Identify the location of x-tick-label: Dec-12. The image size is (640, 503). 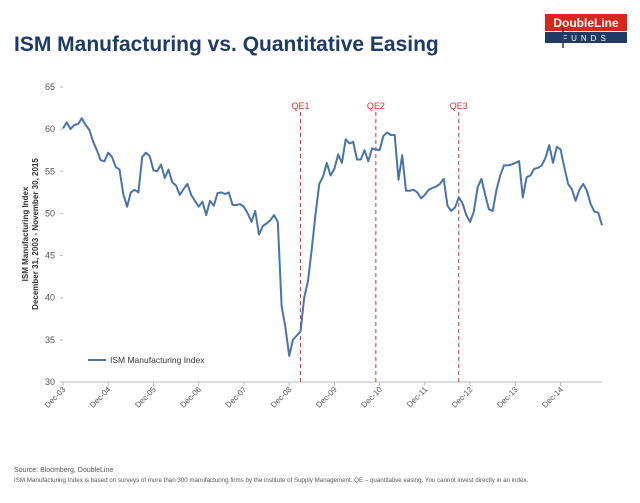
(462, 397).